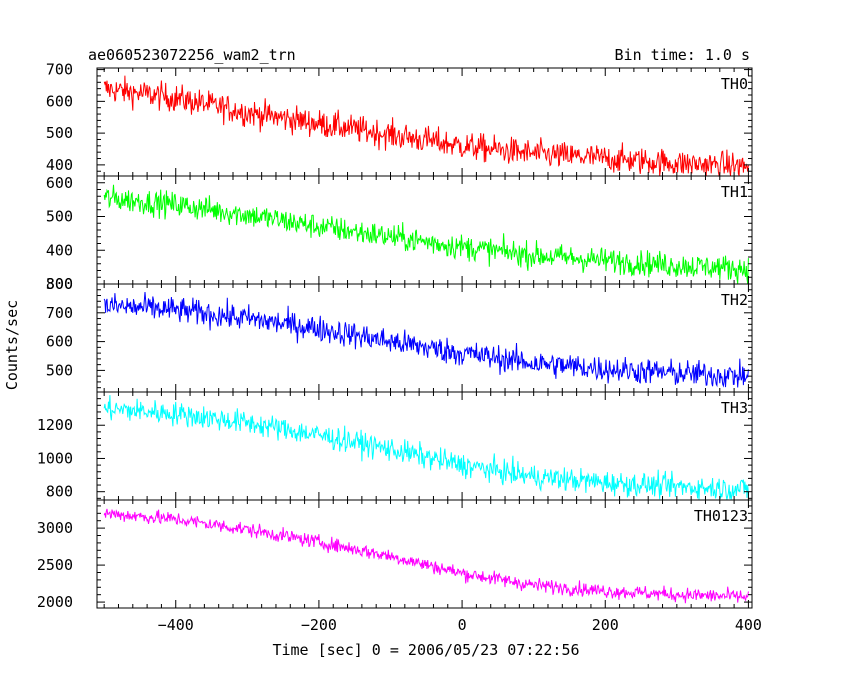 This screenshot has height=684, width=850. Describe the element at coordinates (682, 55) in the screenshot. I see `bin-time-label: Bin time: 1.0 s` at that location.